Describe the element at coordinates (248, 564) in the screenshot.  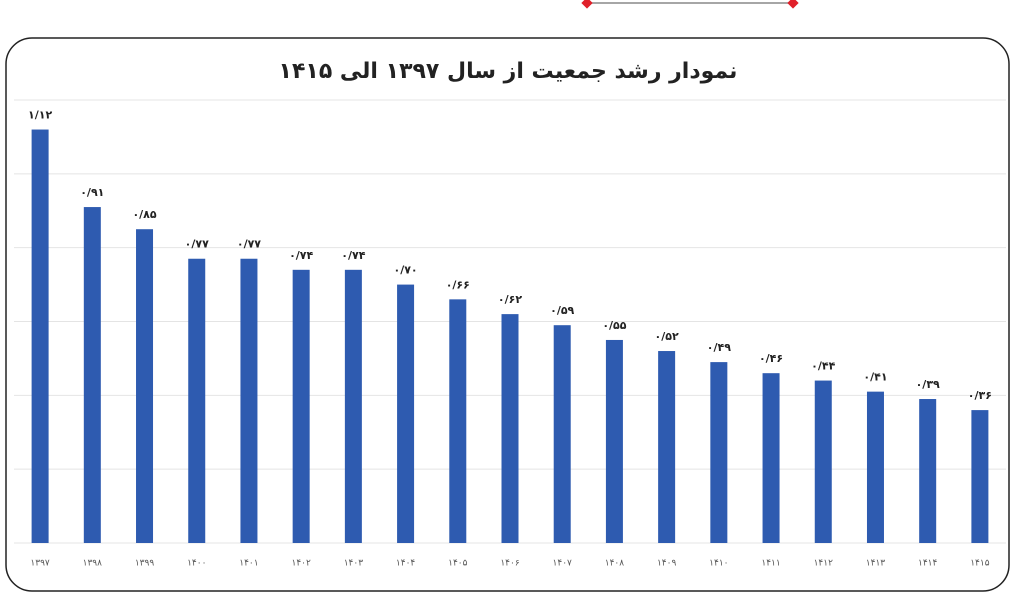
I see `x-tick-label: ۱۴۰۱` at that location.